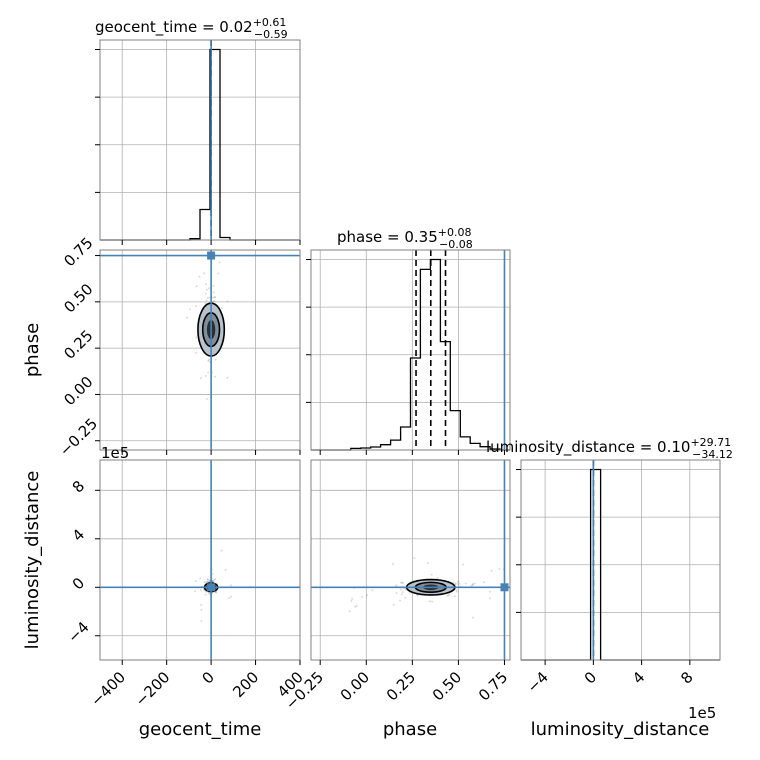 The height and width of the screenshot is (760, 760). Describe the element at coordinates (32, 350) in the screenshot. I see `y-axis-label: phase` at that location.